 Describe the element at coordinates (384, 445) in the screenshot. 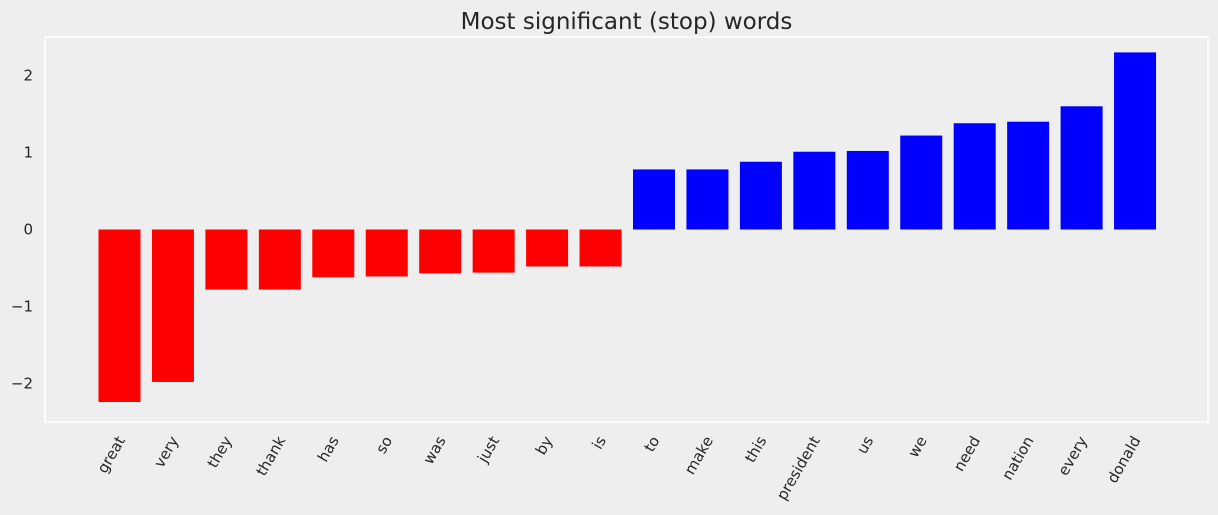

I see `x-tick-label: so` at that location.